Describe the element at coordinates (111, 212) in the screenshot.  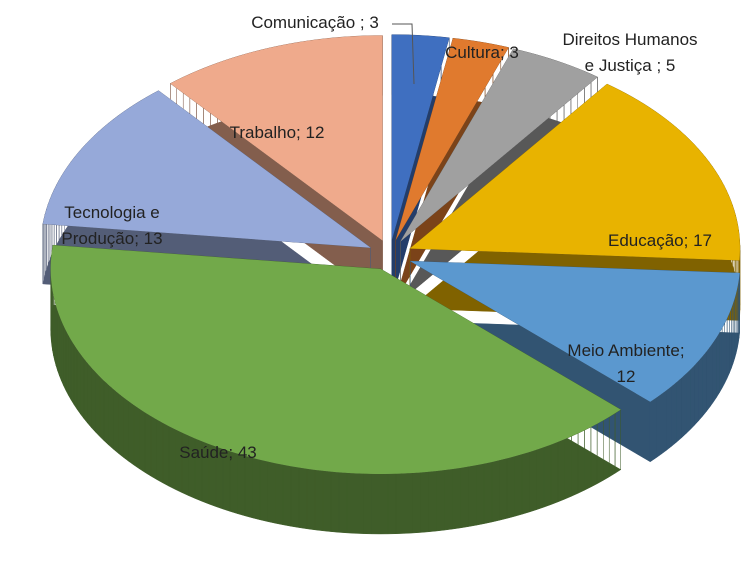
I see `data-label-line: Tecnologia e` at that location.